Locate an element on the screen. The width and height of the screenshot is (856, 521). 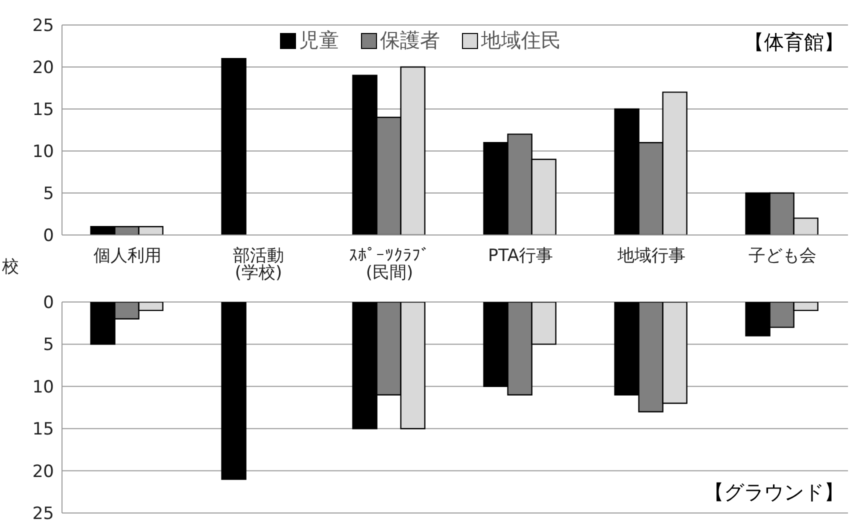
chart-title: 【体育館】 is located at coordinates (794, 42).